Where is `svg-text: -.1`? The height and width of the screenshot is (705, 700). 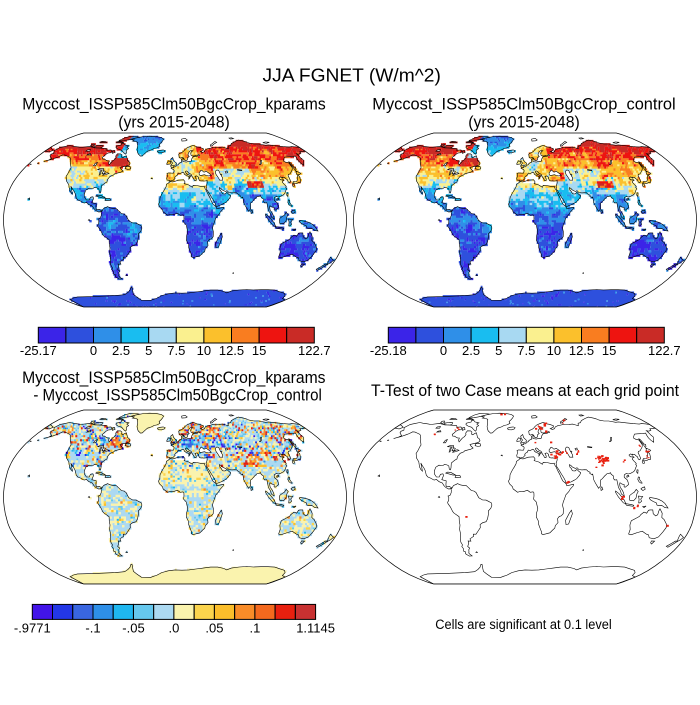 svg-text: -.1 is located at coordinates (92, 627).